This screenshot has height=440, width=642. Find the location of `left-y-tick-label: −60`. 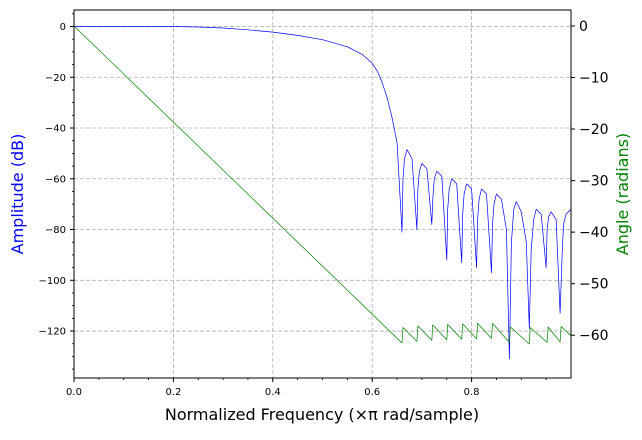

left-y-tick-label: −60 is located at coordinates (55, 179).